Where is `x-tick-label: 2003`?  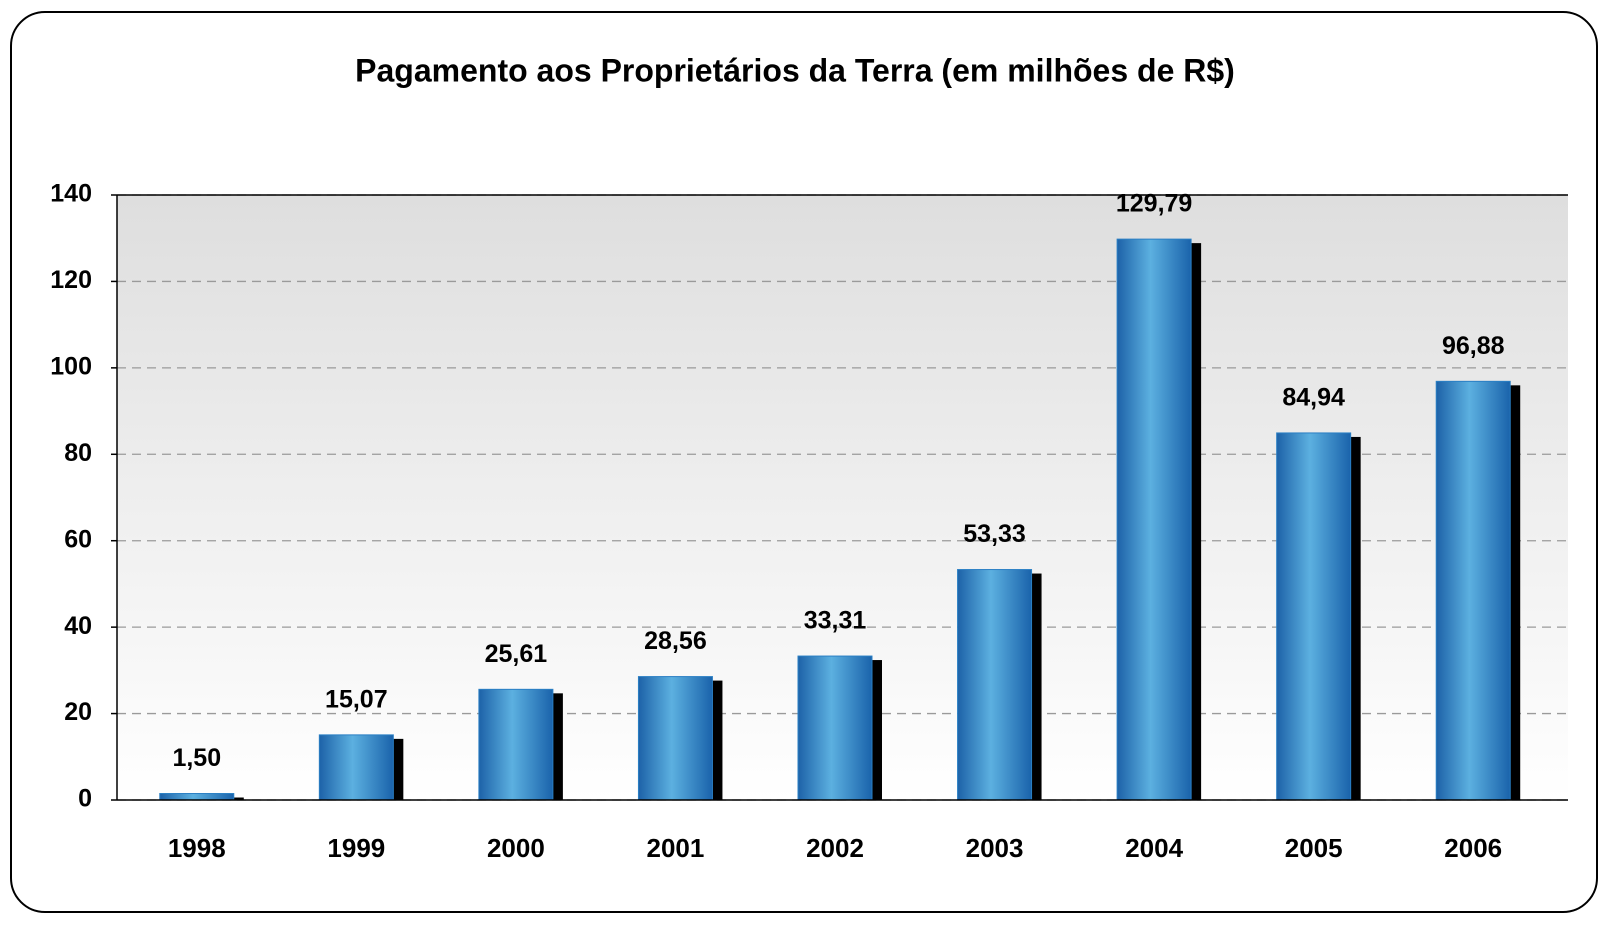 x-tick-label: 2003 is located at coordinates (995, 848).